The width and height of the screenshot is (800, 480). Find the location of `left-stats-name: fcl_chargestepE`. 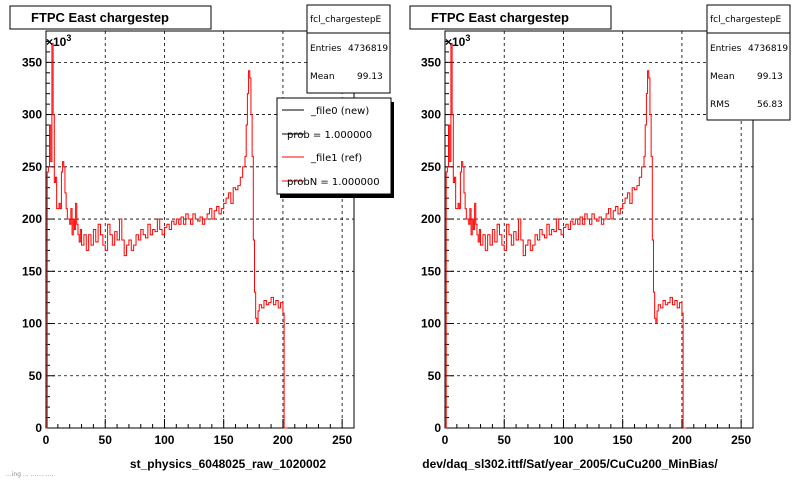

left-stats-name: fcl_chargestepE is located at coordinates (346, 20).